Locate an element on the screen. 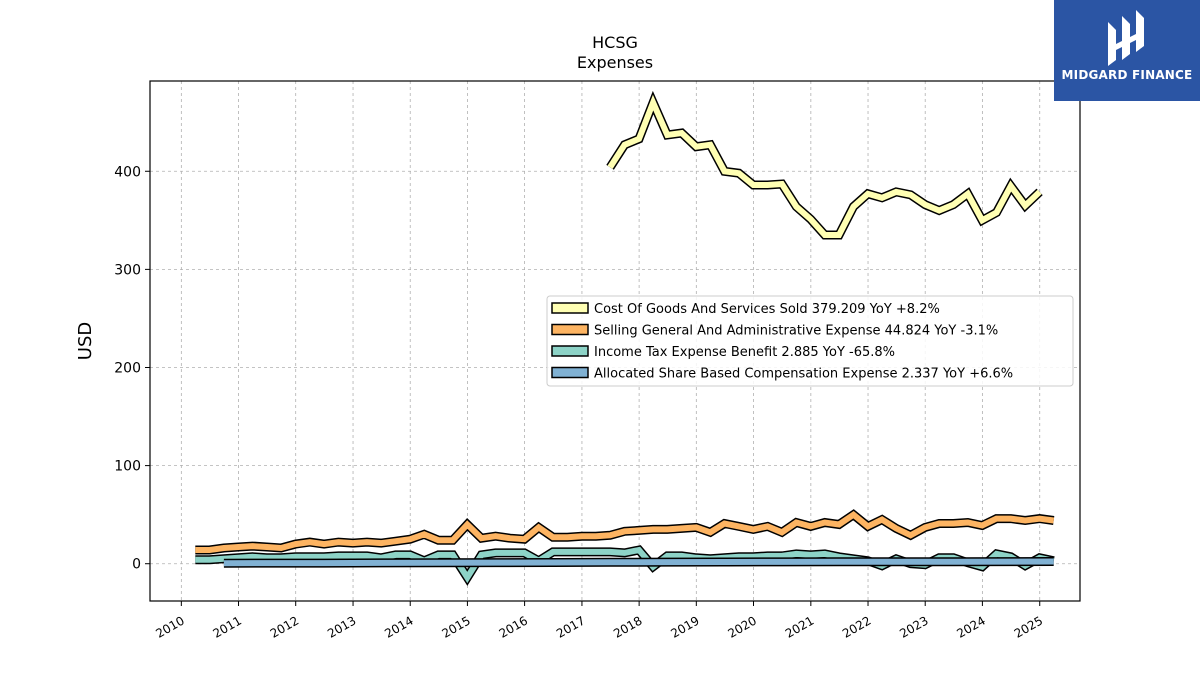 This screenshot has width=1200, height=675. x-tick-label: 2017 is located at coordinates (570, 626).